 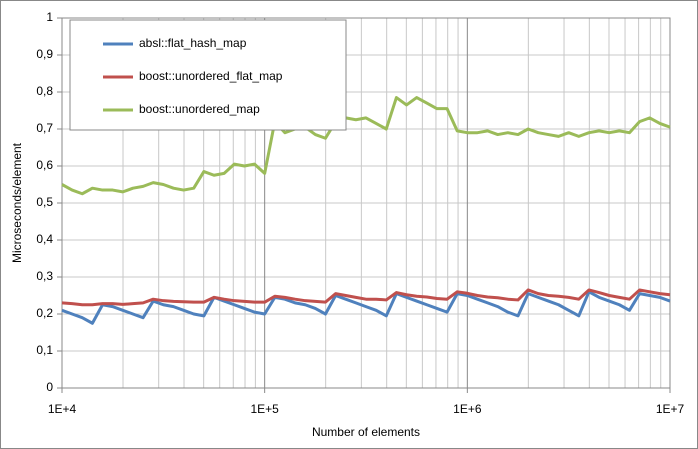 What do you see at coordinates (44, 128) in the screenshot?
I see `y-tick-label: 0,7` at bounding box center [44, 128].